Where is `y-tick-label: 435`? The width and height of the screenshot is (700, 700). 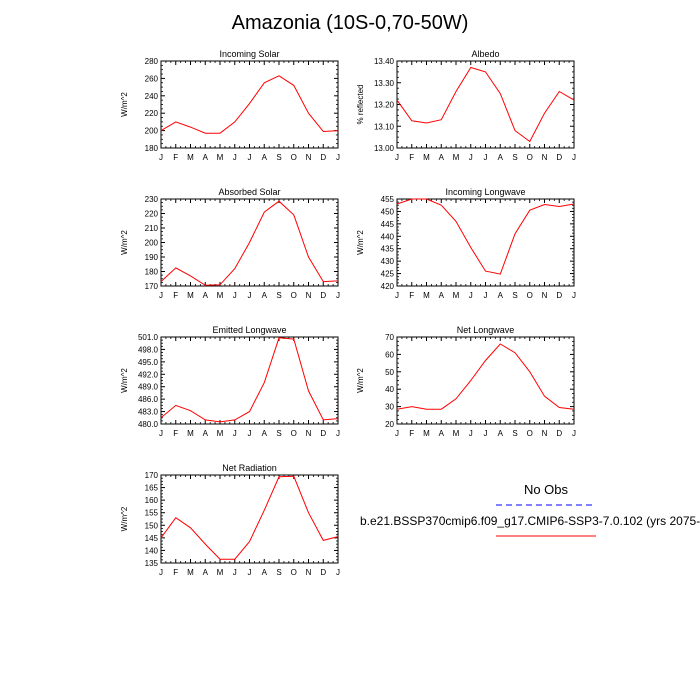 y-tick-label: 435 is located at coordinates (388, 249).